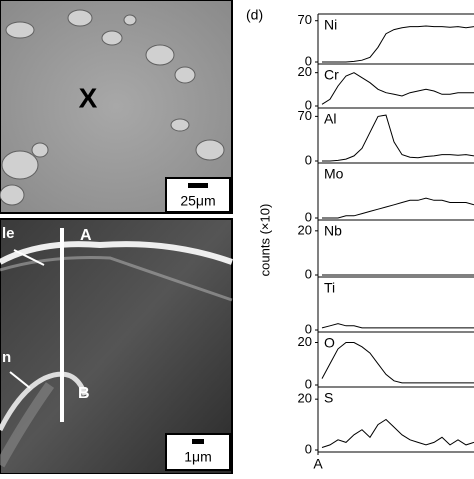 Image resolution: width=474 pixels, height=479 pixels. I want to click on panel-label: (d), so click(254, 15).